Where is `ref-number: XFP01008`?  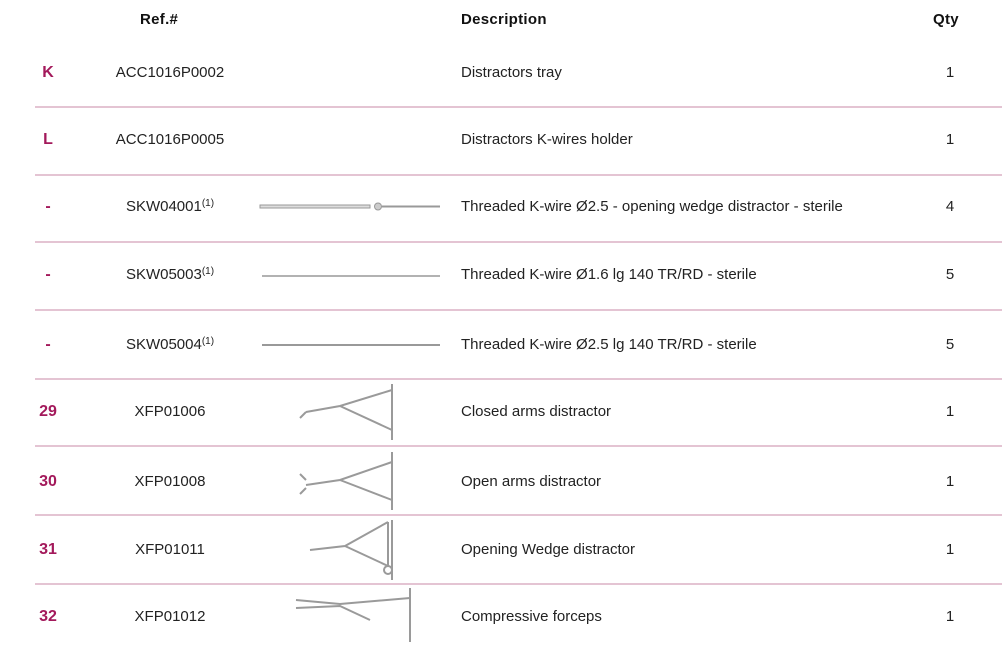 ref-number: XFP01008 is located at coordinates (170, 482).